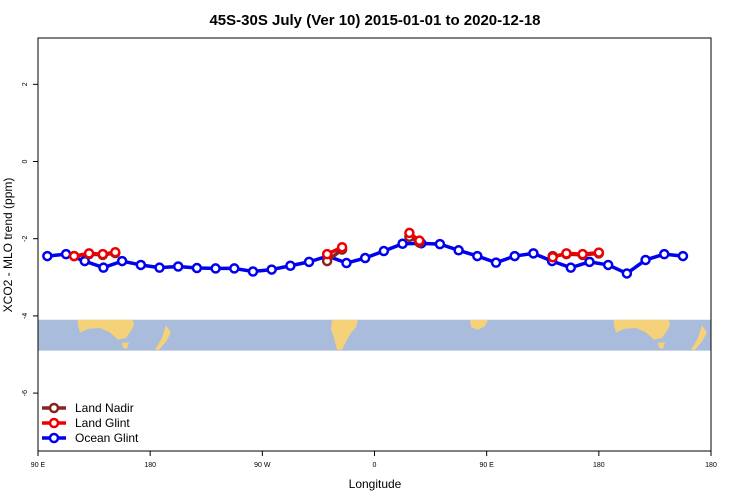 Image resolution: width=750 pixels, height=500 pixels. I want to click on x-axis-title: Longitude, so click(375, 484).